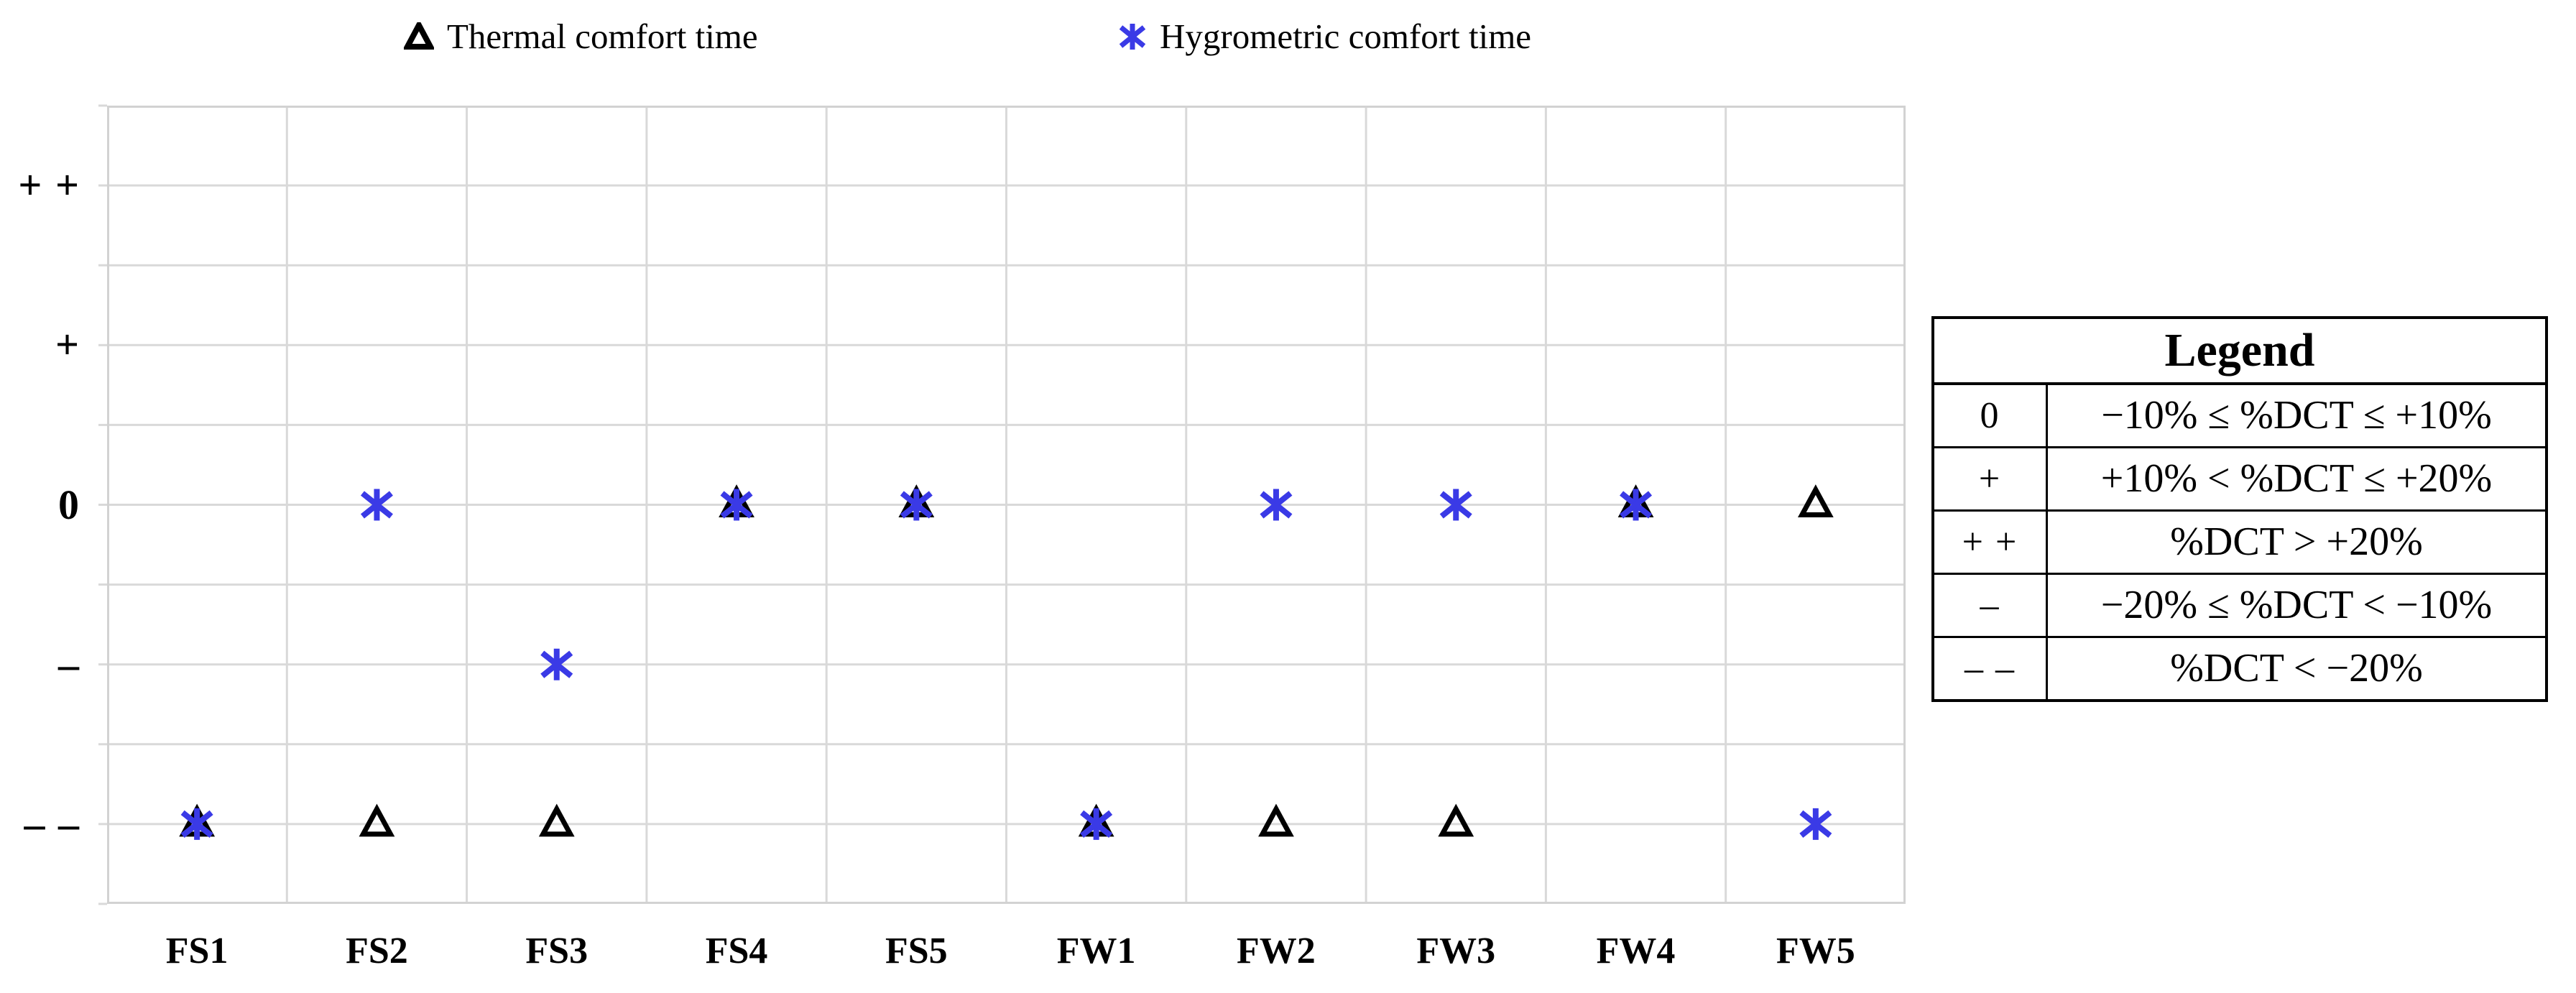  I want to click on legend-symbol: –, so click(1991, 606).